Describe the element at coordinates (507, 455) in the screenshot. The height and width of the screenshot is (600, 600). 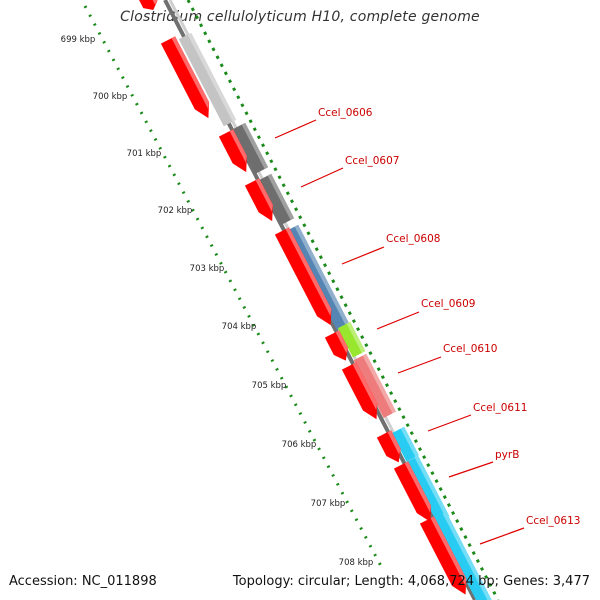
I see `gene-label: pyrB` at that location.